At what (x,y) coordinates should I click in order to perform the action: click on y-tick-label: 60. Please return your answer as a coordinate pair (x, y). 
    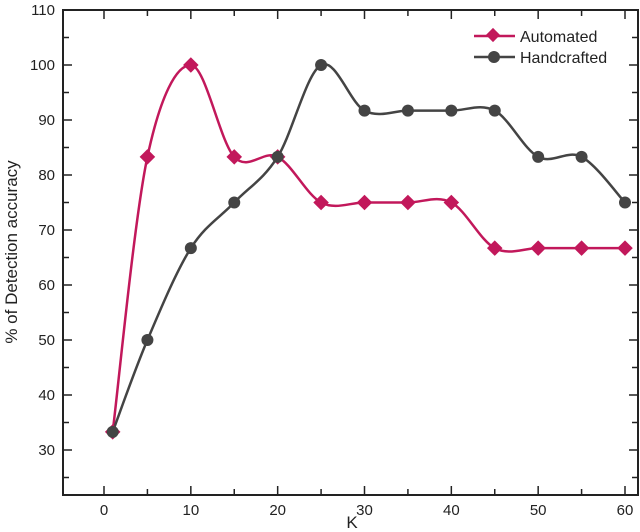
    Looking at the image, I should click on (46, 285).